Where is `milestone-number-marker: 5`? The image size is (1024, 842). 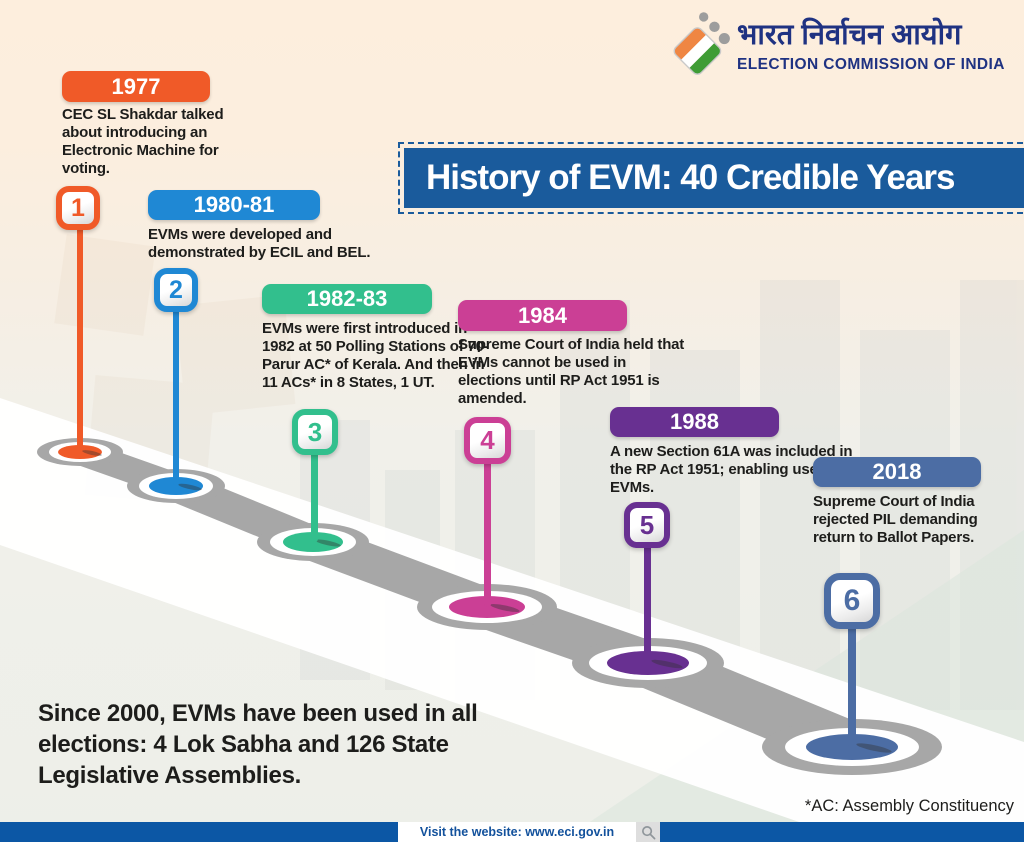
milestone-number-marker: 5 is located at coordinates (647, 525).